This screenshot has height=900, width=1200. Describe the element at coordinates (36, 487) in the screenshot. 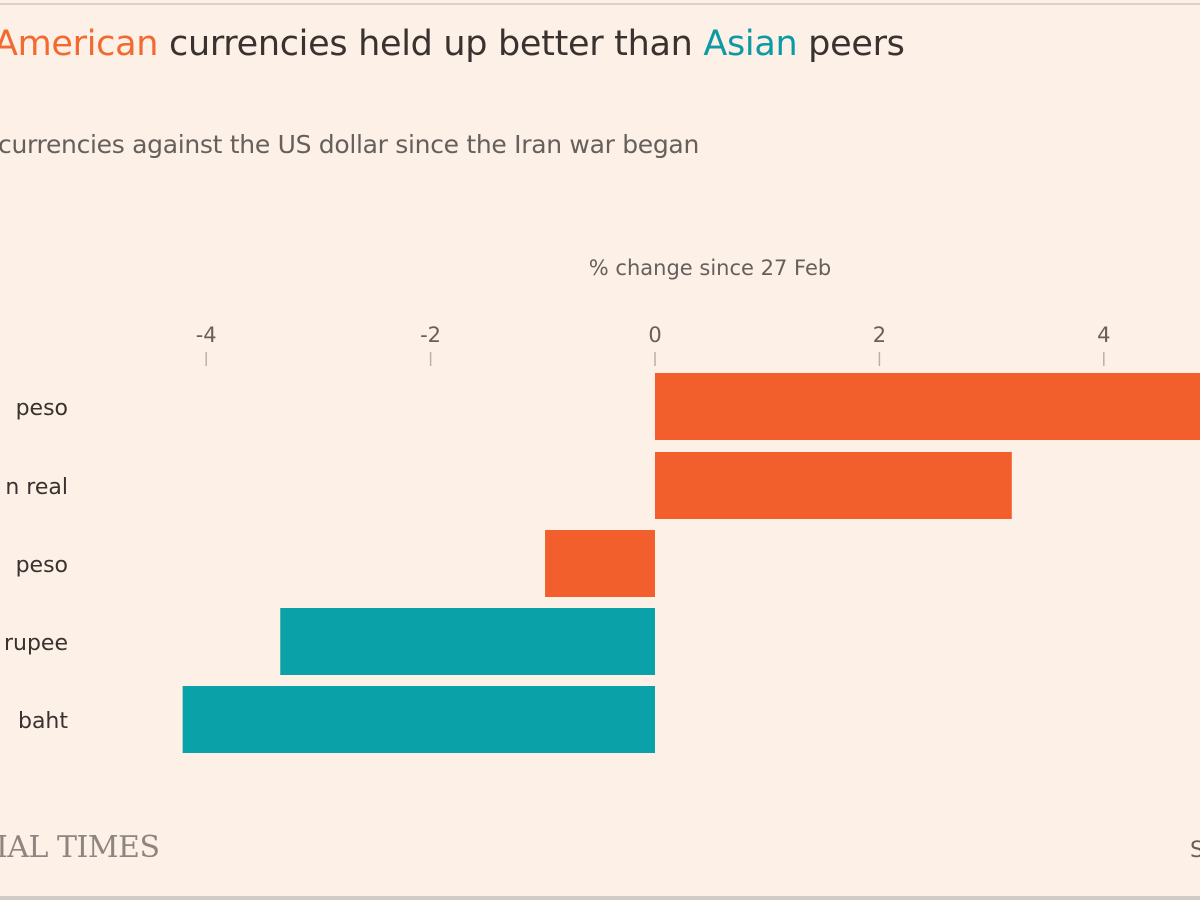

I see `category-label: n real` at that location.